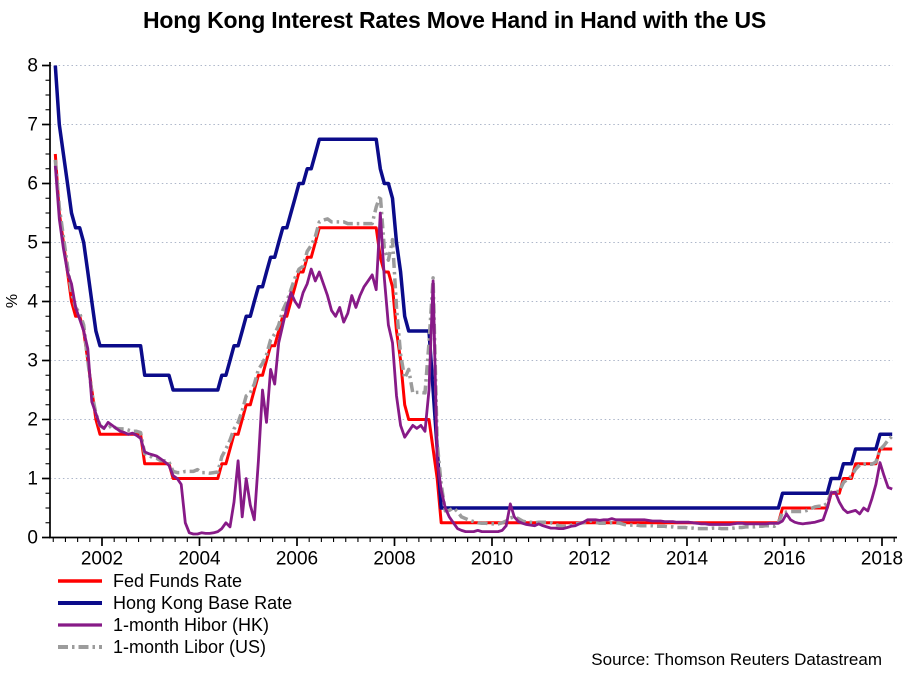 This screenshot has width=909, height=682. I want to click on y-tick-label: 7, so click(32, 125).